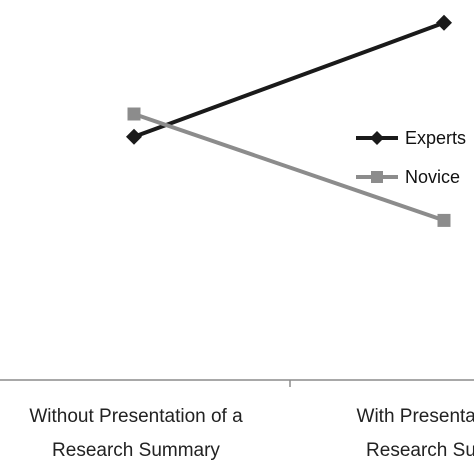 This screenshot has width=474, height=474. Describe the element at coordinates (237, 383) in the screenshot. I see `plot-area` at that location.